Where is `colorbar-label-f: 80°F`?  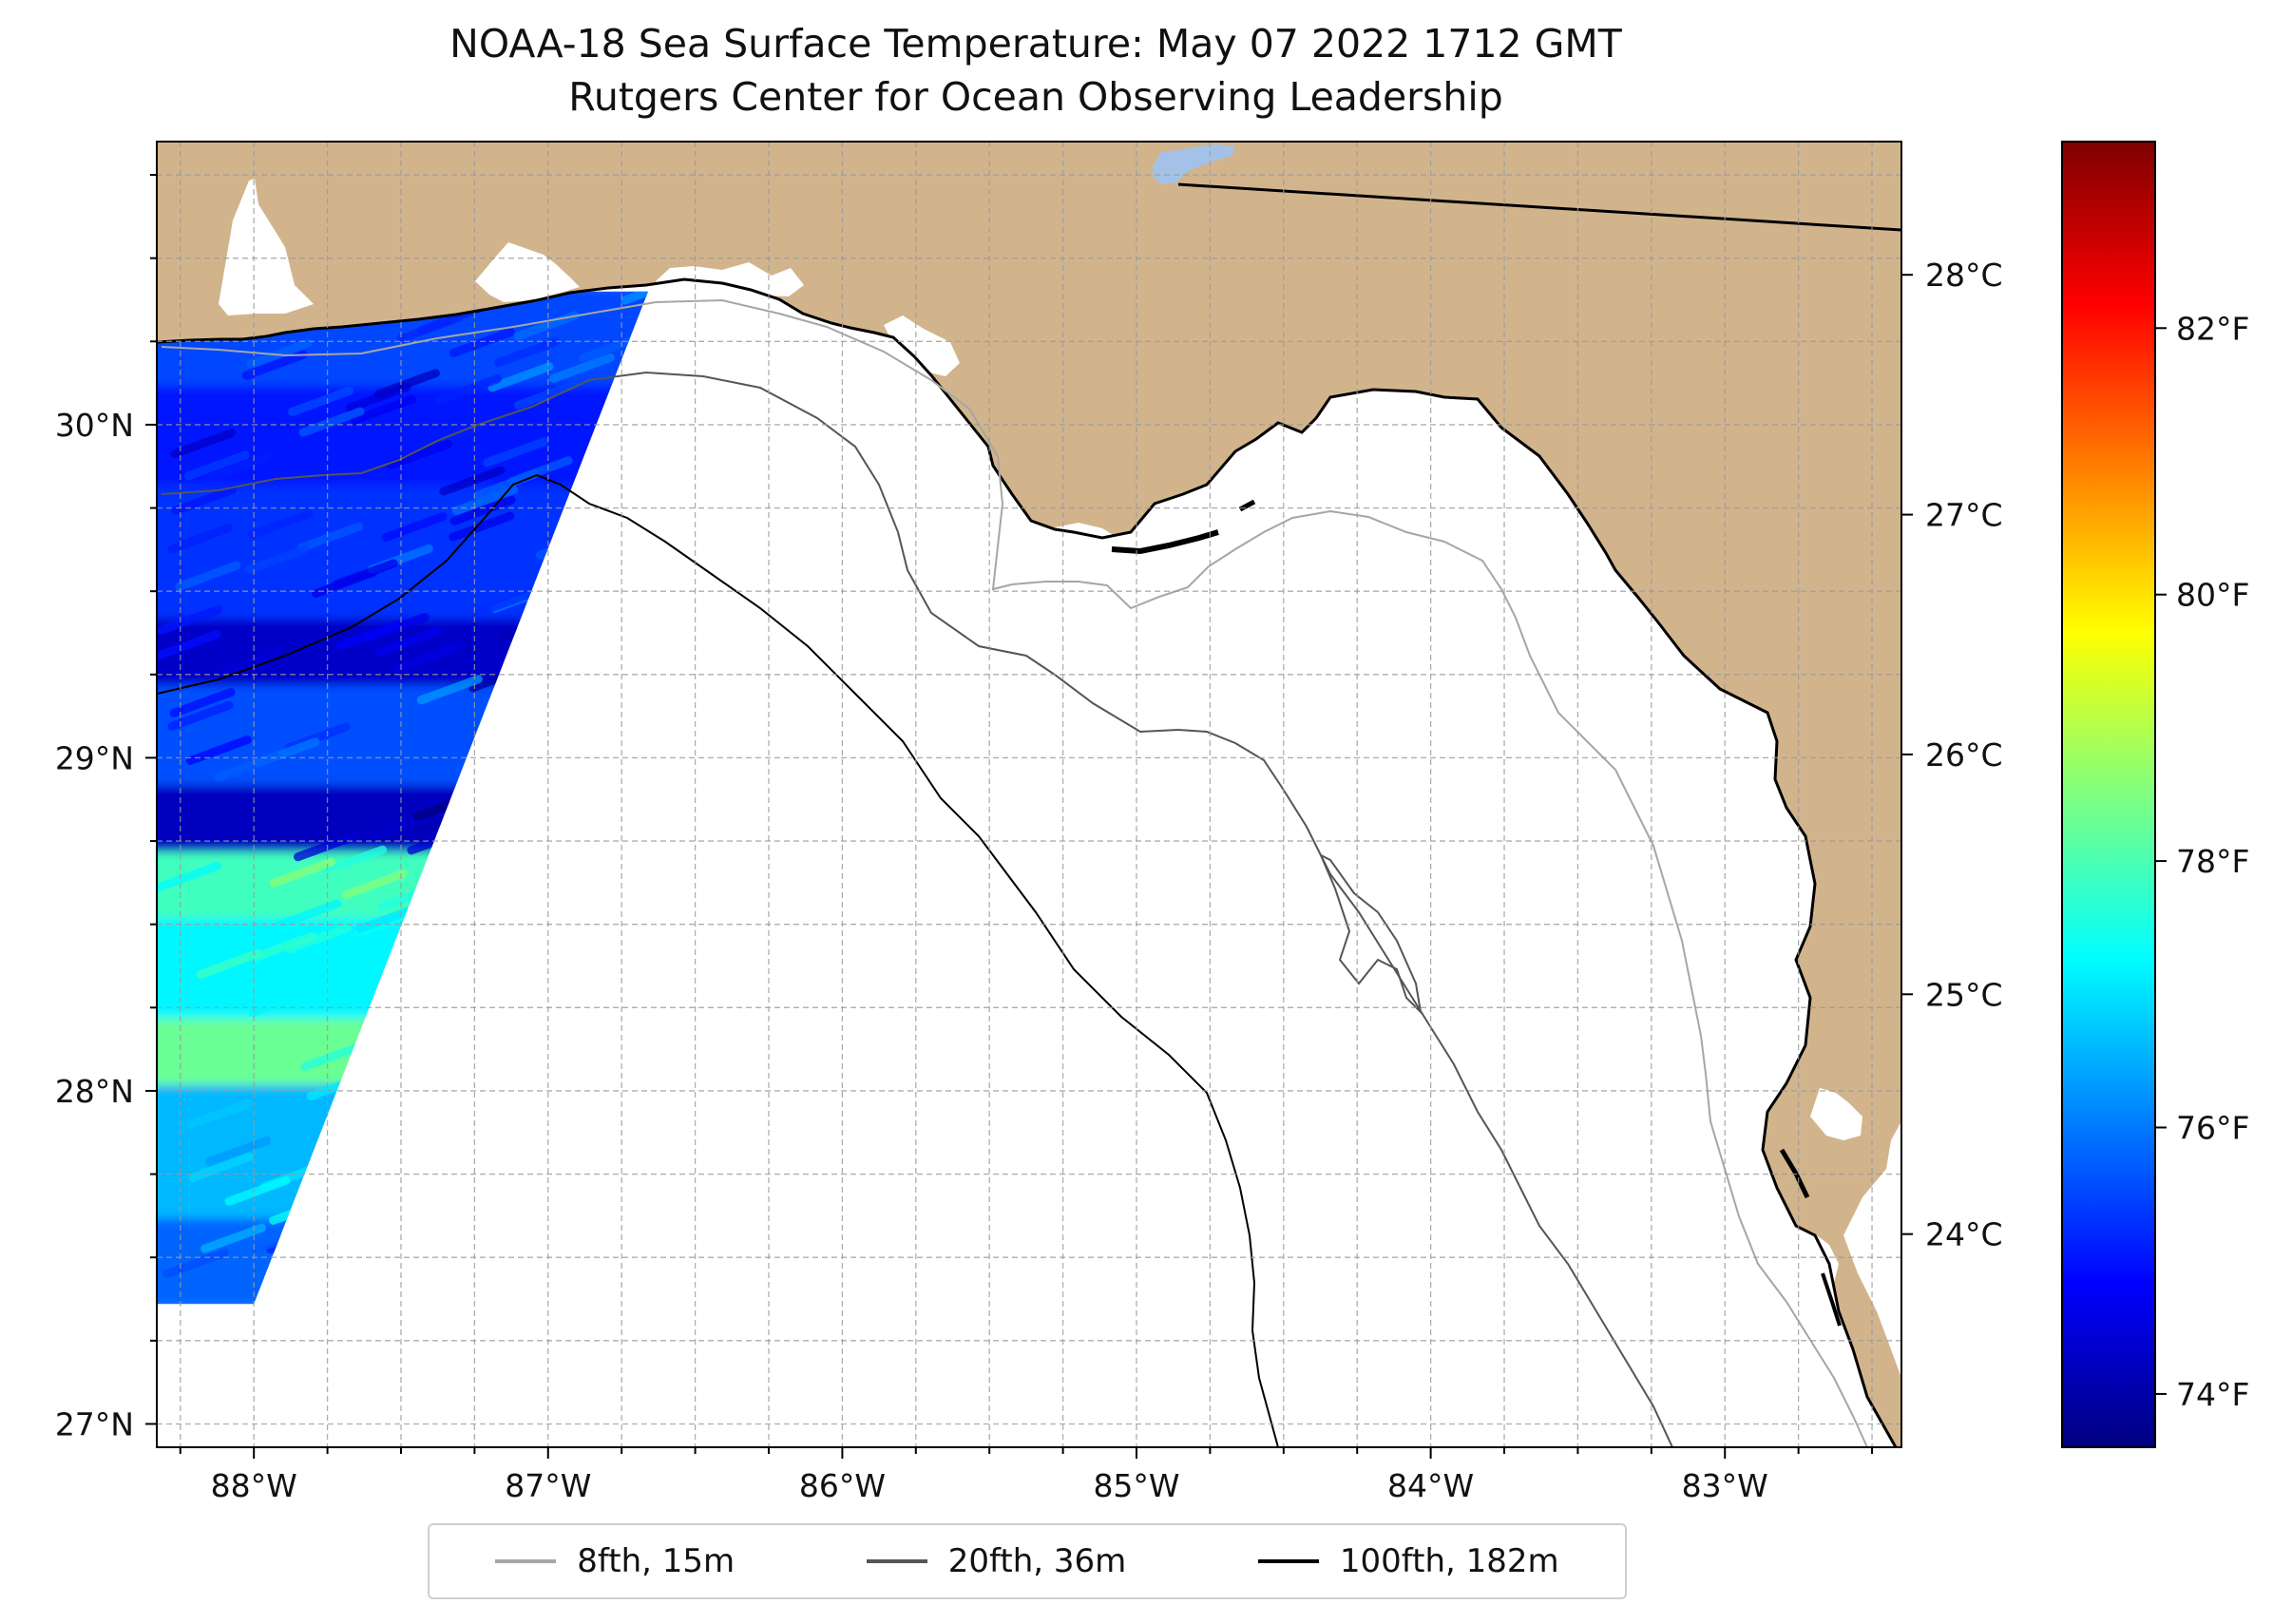
colorbar-label-f: 80°F is located at coordinates (2212, 595).